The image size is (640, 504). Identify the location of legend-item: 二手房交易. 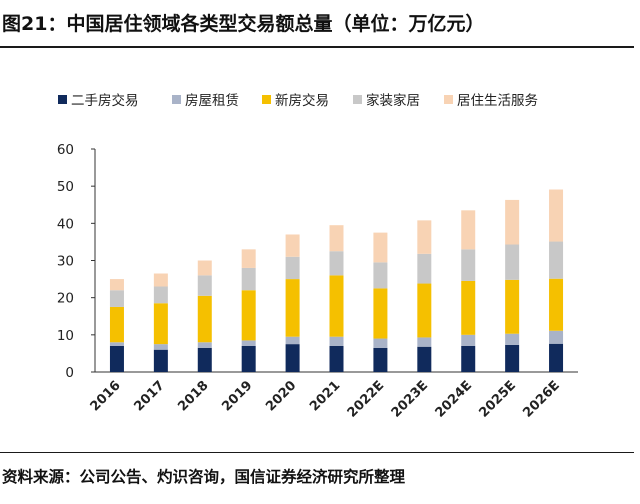
(98, 100).